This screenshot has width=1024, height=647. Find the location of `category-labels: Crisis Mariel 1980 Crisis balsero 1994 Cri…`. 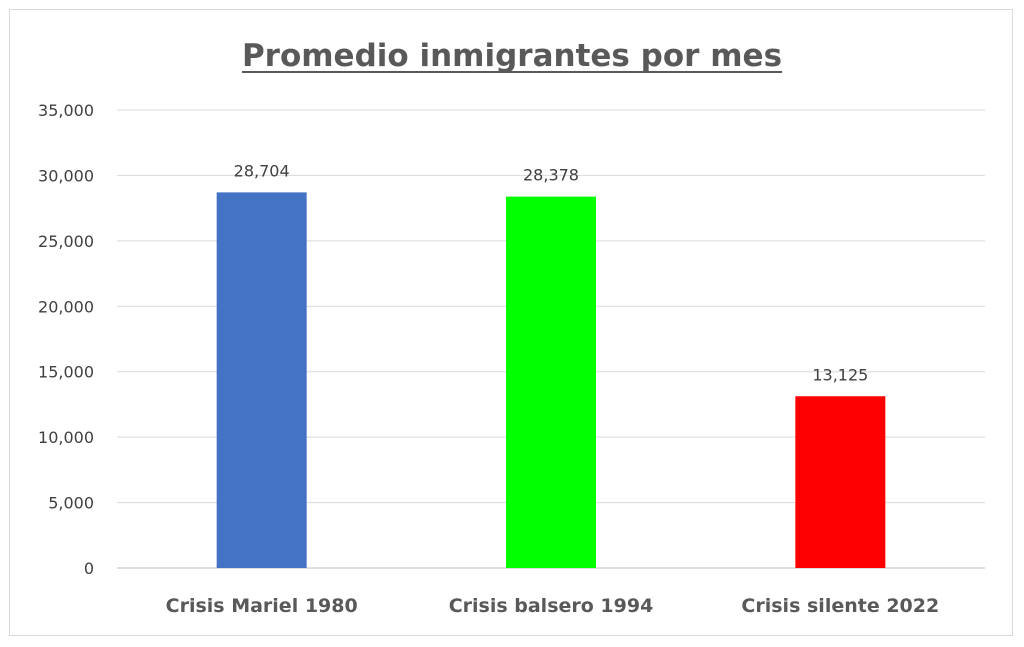

category-labels: Crisis Mariel 1980 Crisis balsero 1994 Cri… is located at coordinates (553, 606).